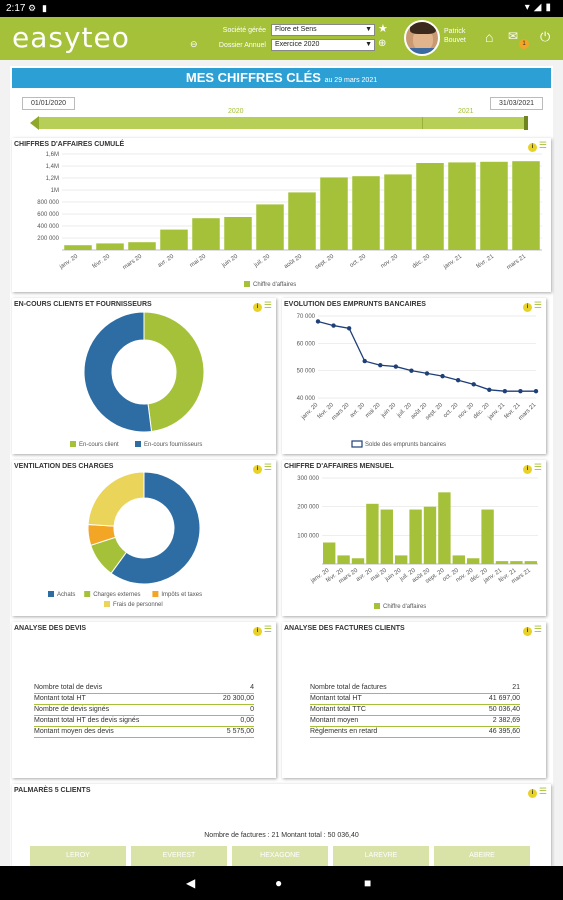  What do you see at coordinates (390, 261) in the screenshot?
I see `x-tick-label: nov. 20` at bounding box center [390, 261].